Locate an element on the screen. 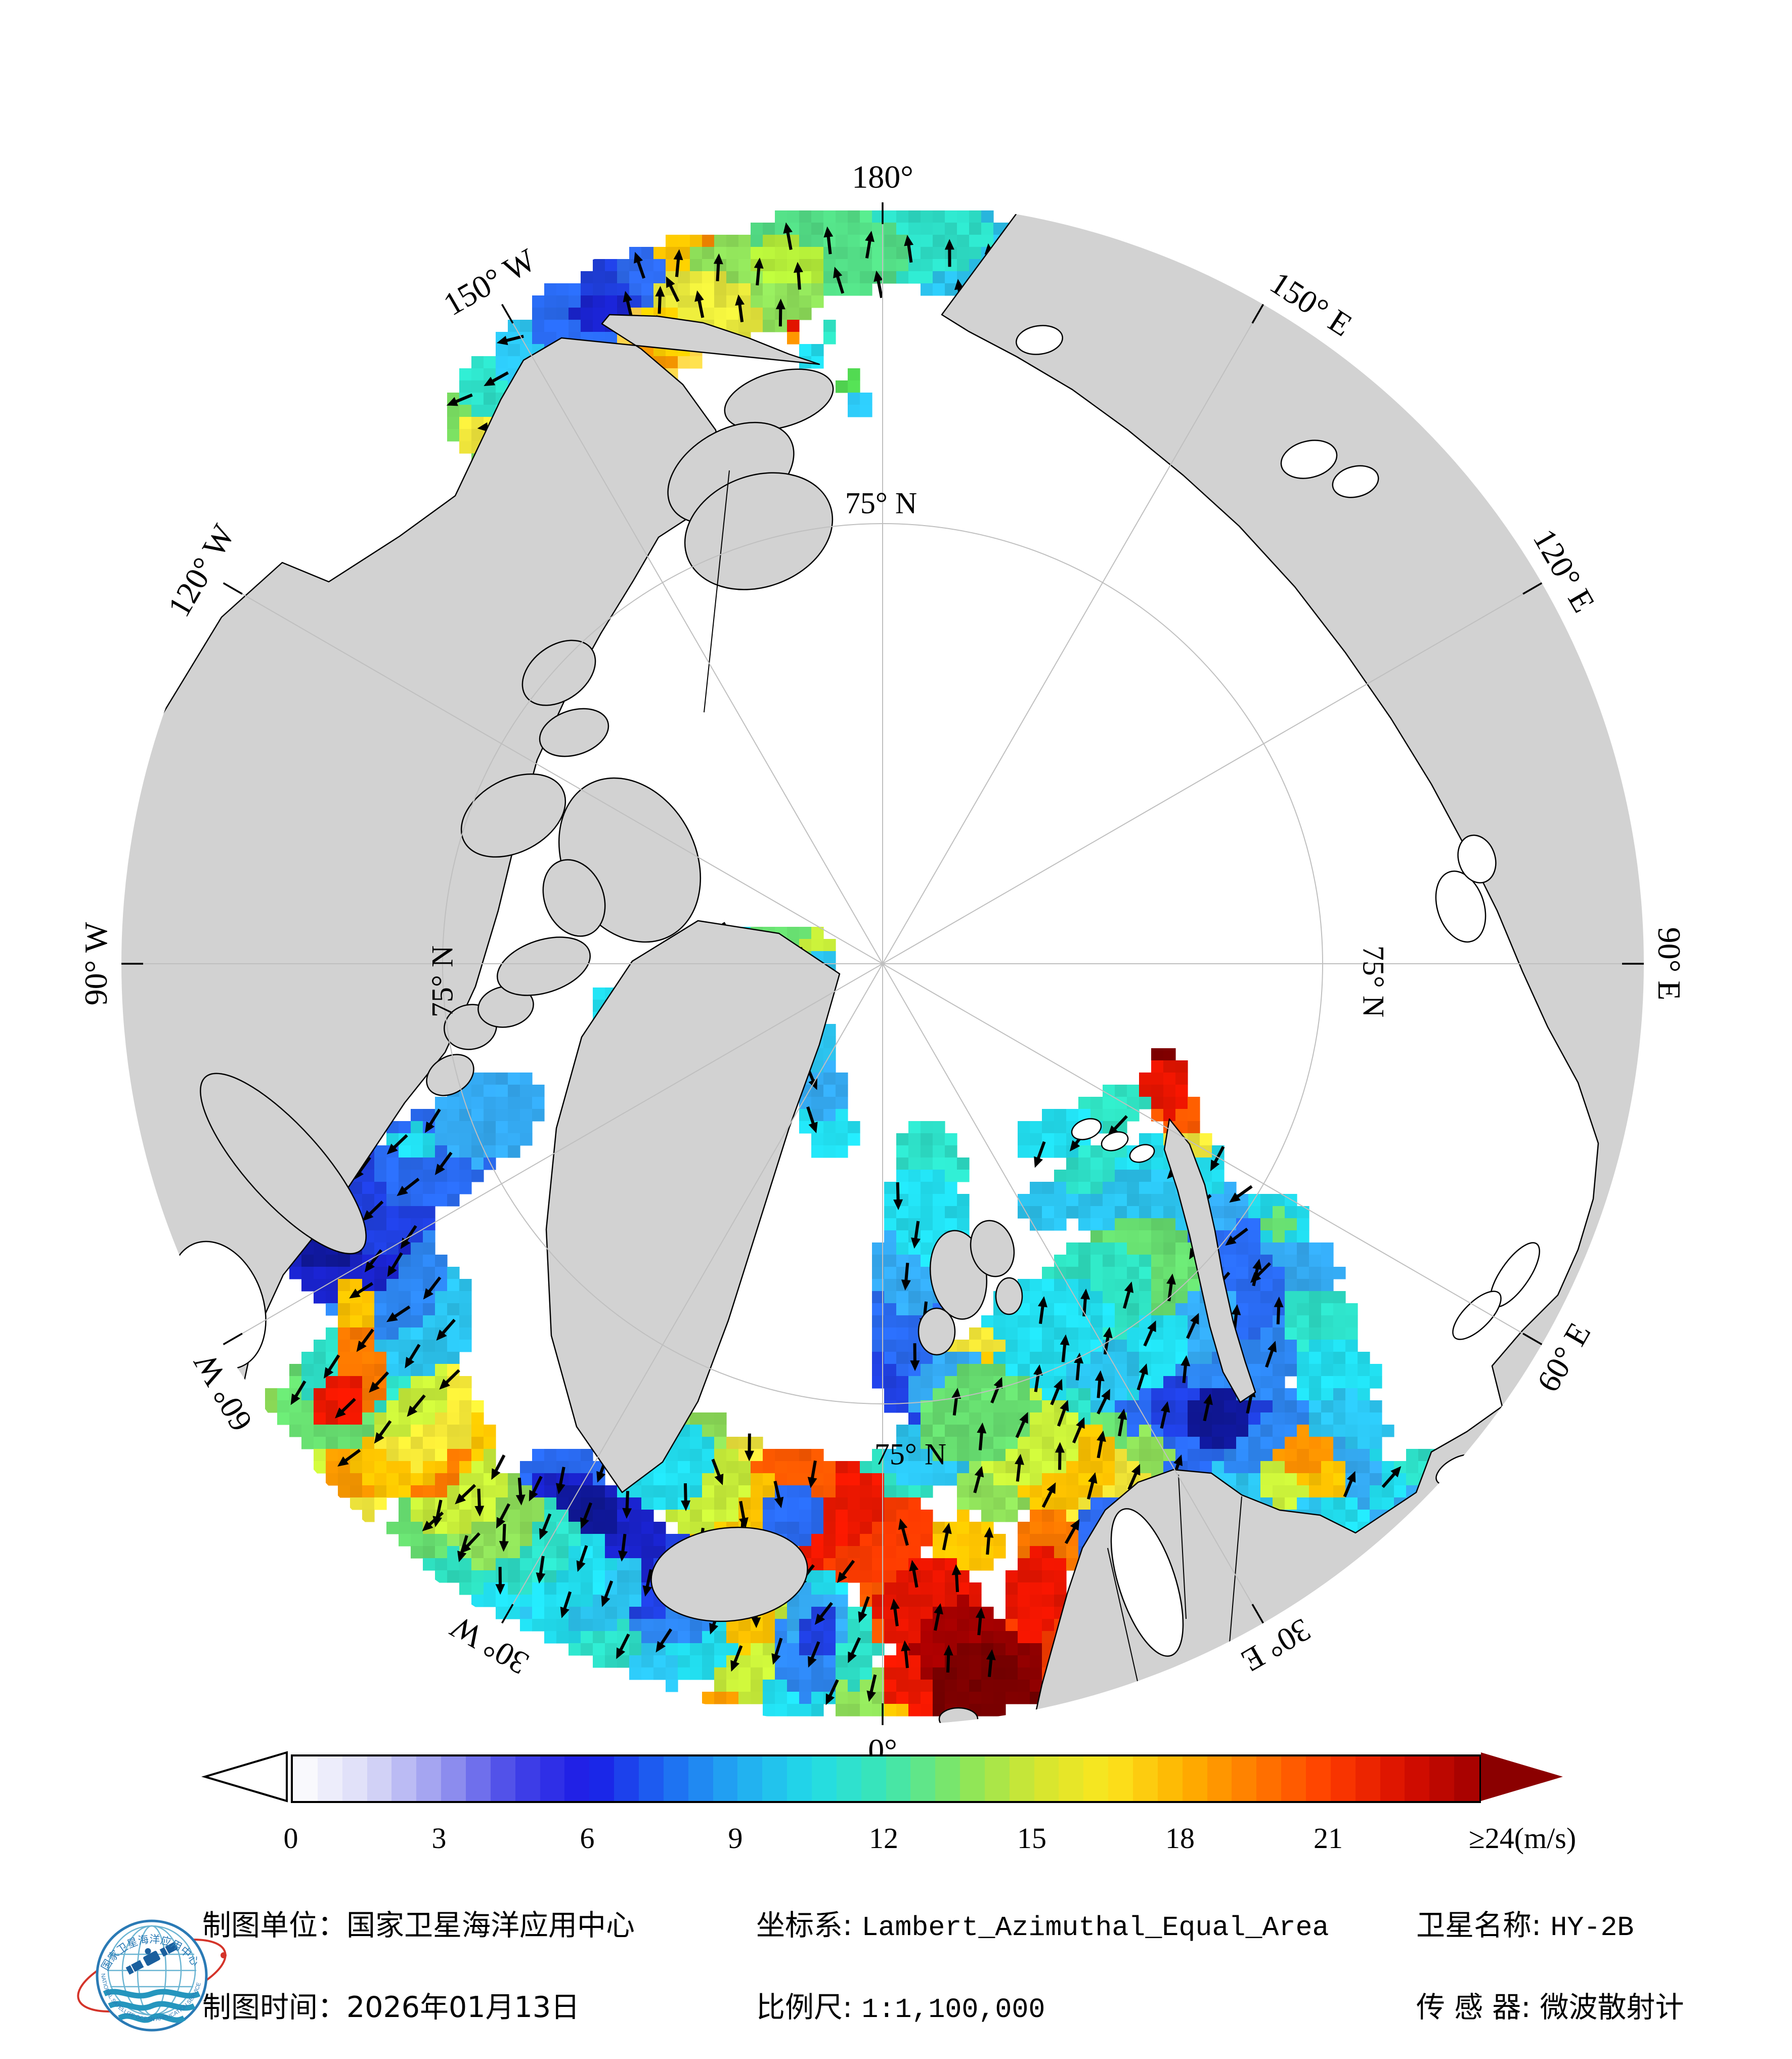 Image resolution: width=1792 pixels, height=2059 pixels. colorbar-tick-21: 21 is located at coordinates (1328, 1838).